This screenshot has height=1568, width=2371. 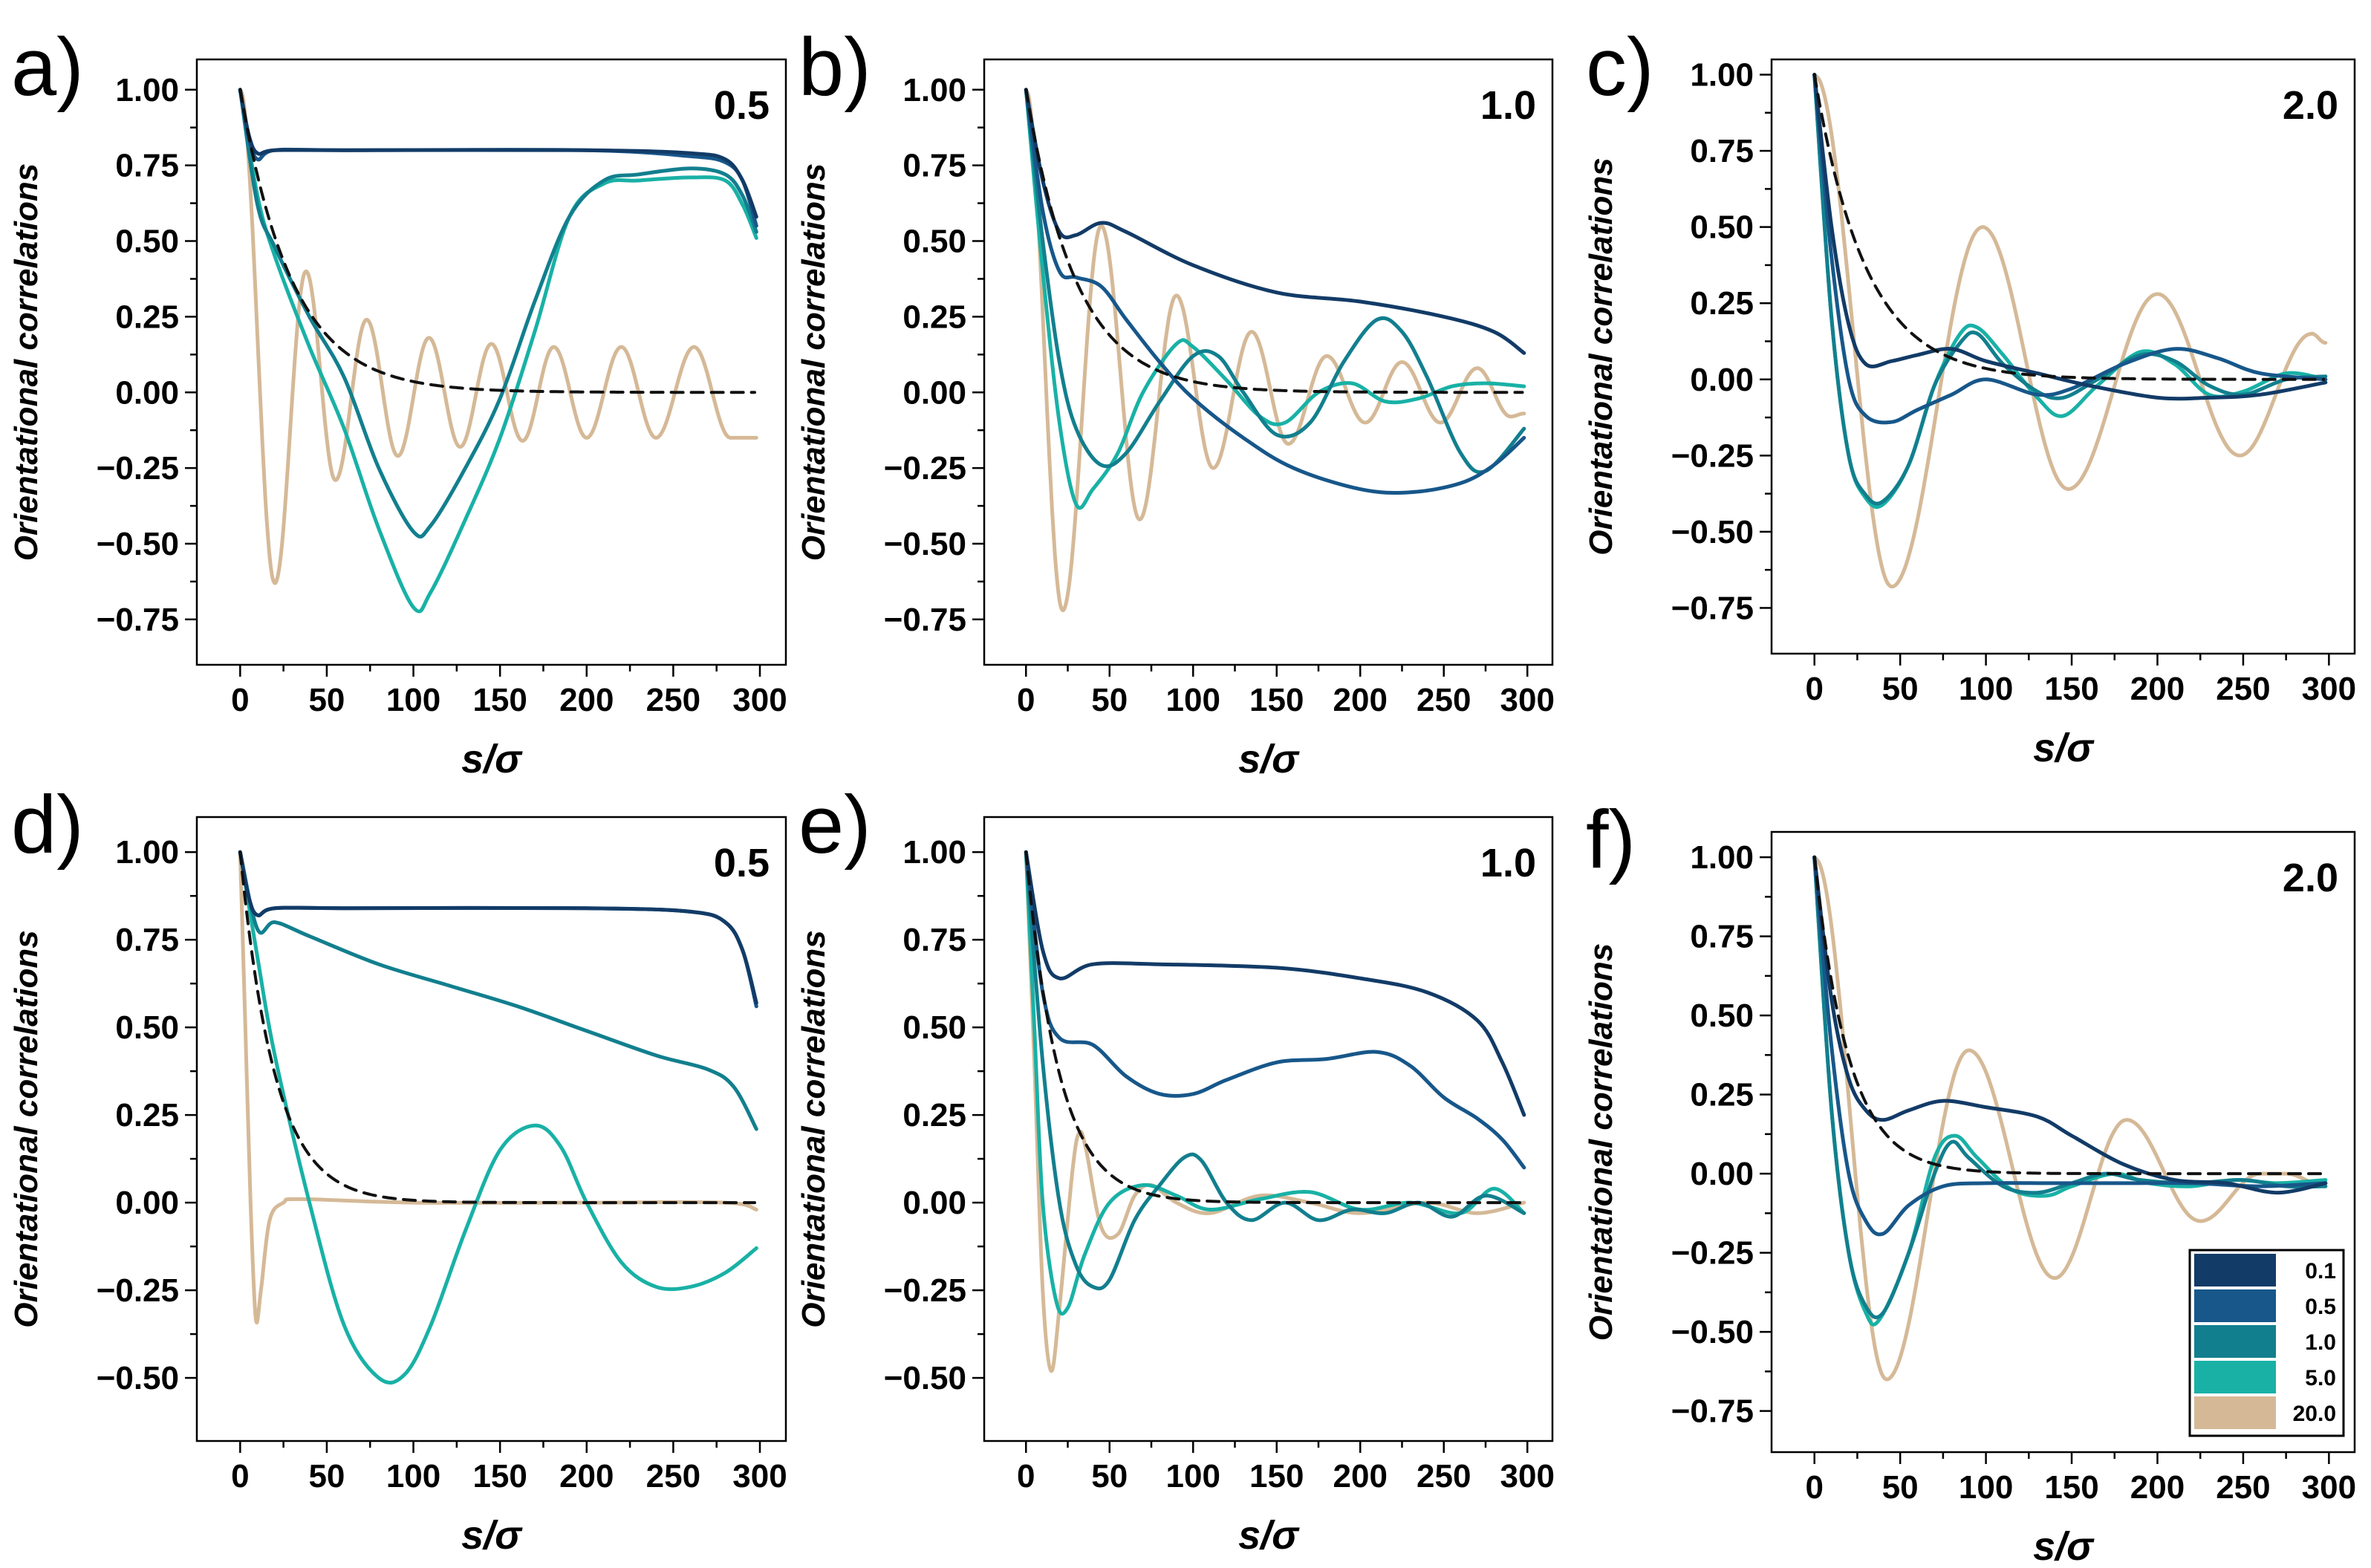 I want to click on legend-label-0-1: 0.1, so click(x=2320, y=1272).